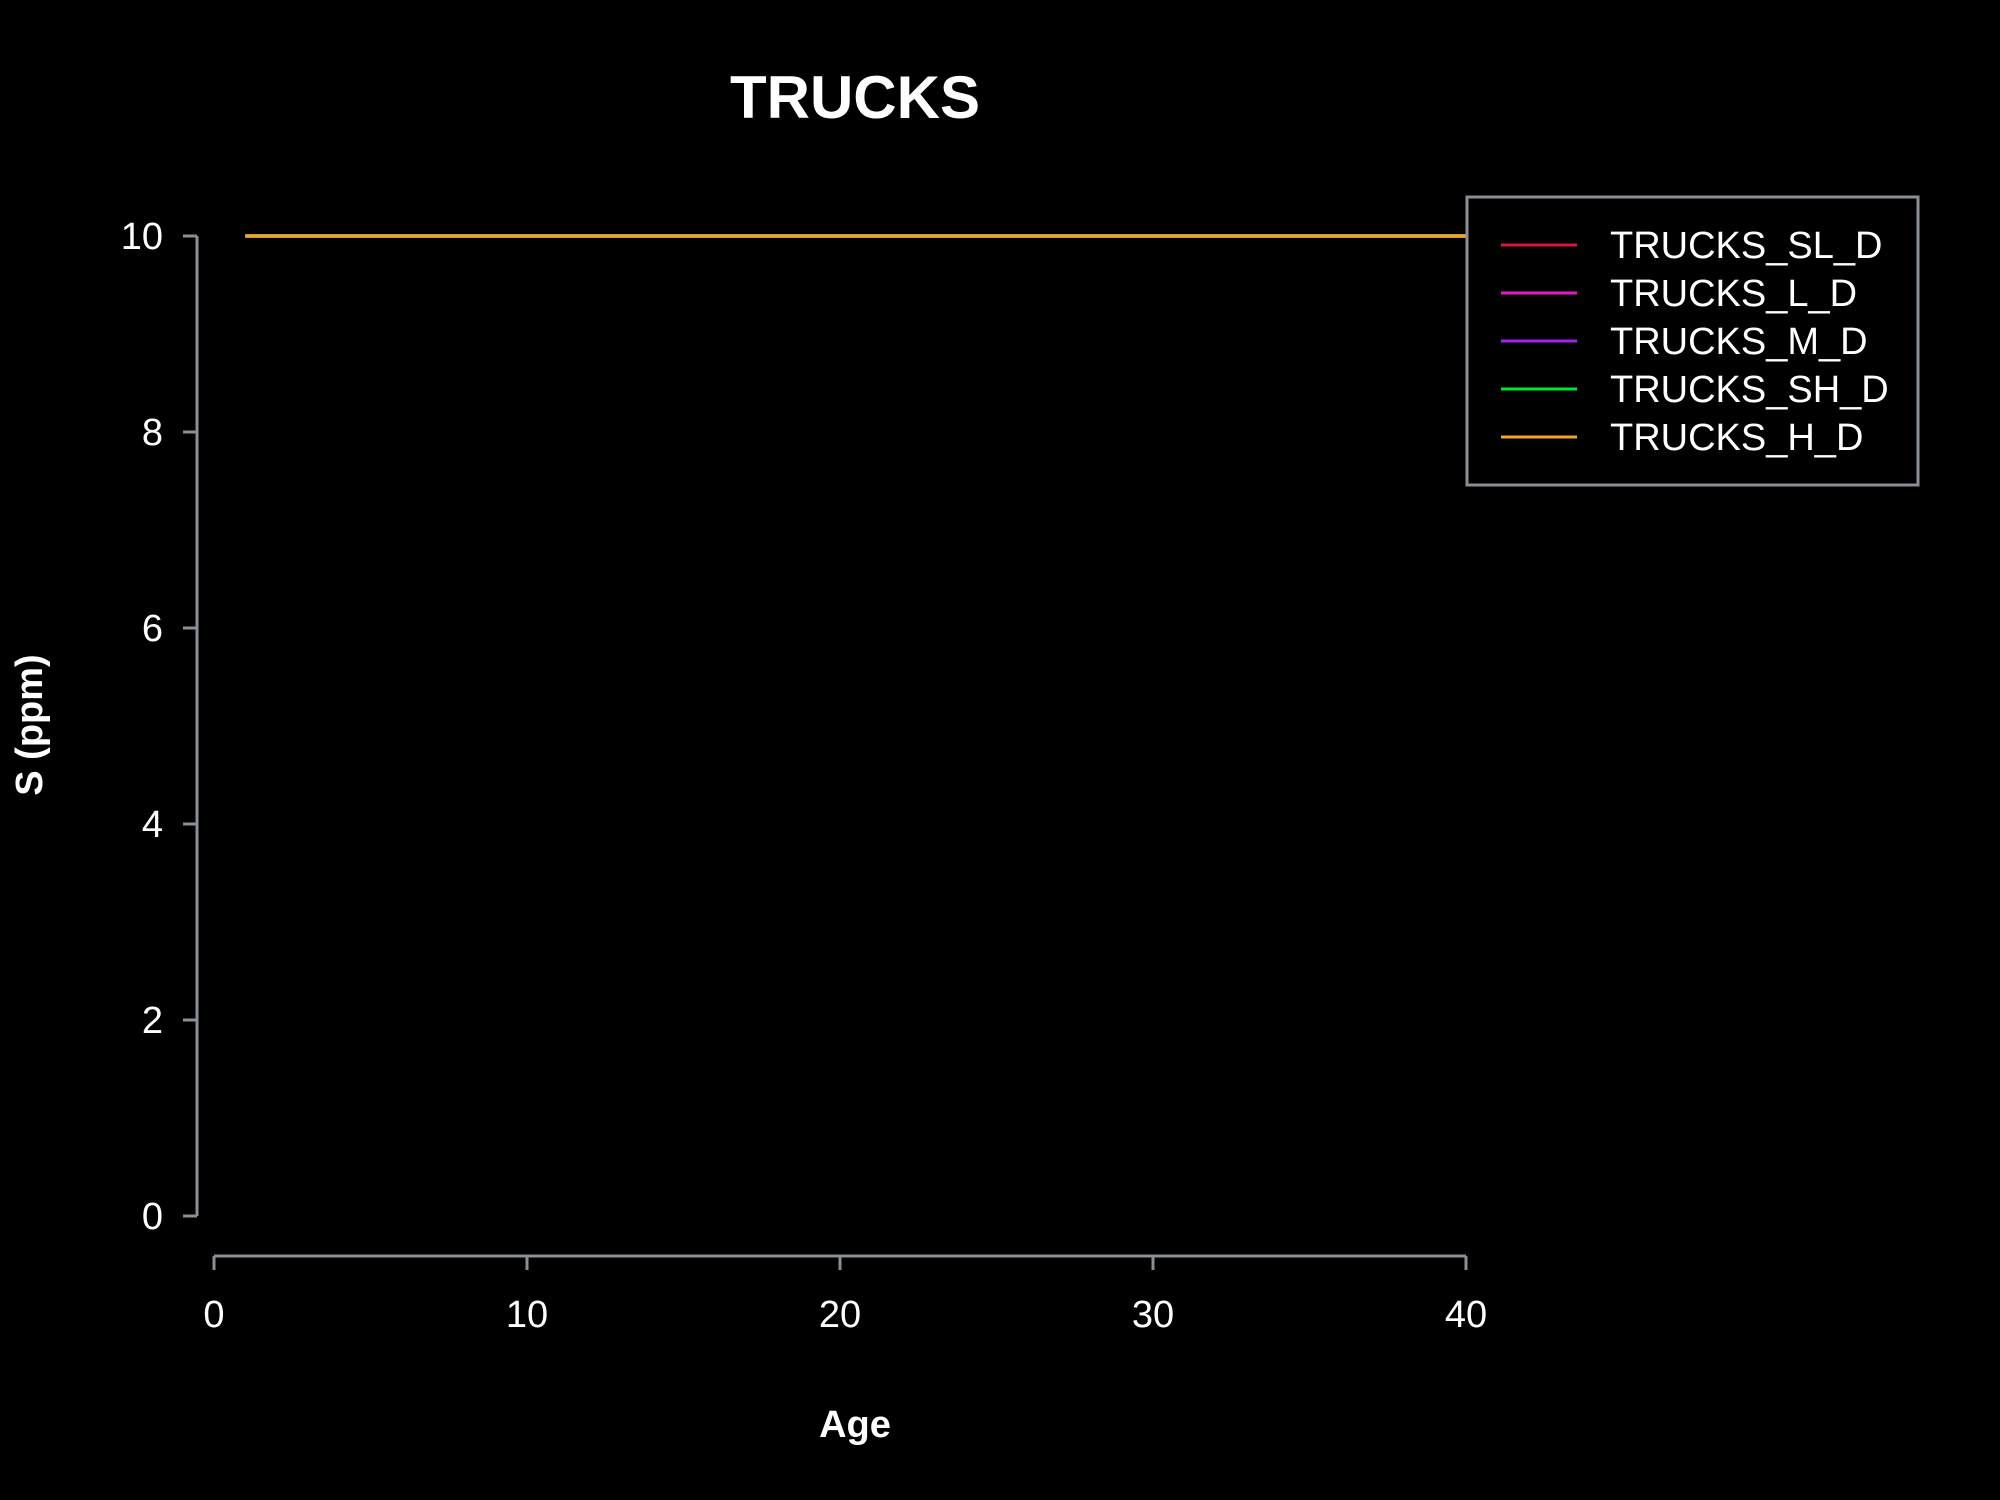 The width and height of the screenshot is (2000, 1500). Describe the element at coordinates (840, 1315) in the screenshot. I see `x-tick-label: 20` at that location.